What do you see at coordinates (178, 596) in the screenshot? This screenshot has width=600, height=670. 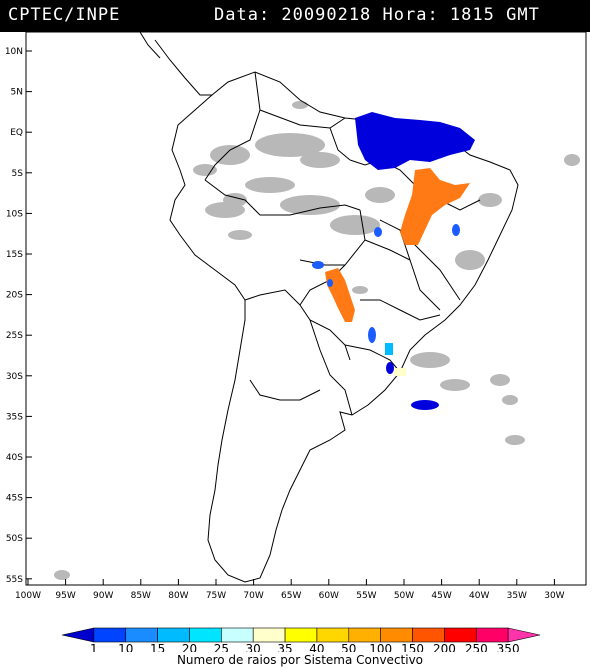 I see `lon-tick-label: 80W` at bounding box center [178, 596].